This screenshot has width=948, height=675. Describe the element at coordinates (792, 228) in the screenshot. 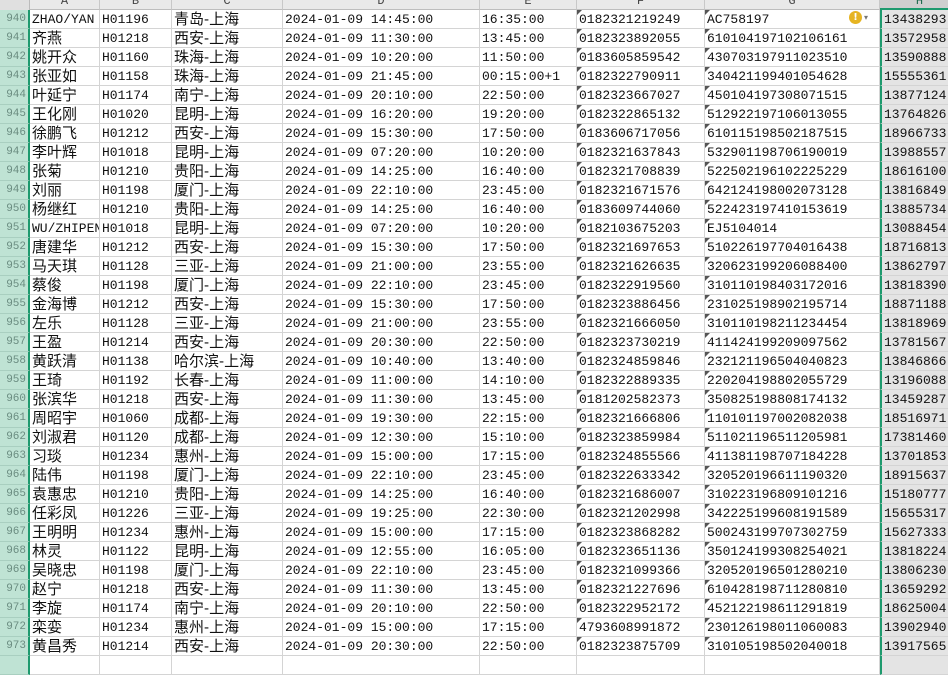

I see `cell-g951: EJ5104014` at that location.